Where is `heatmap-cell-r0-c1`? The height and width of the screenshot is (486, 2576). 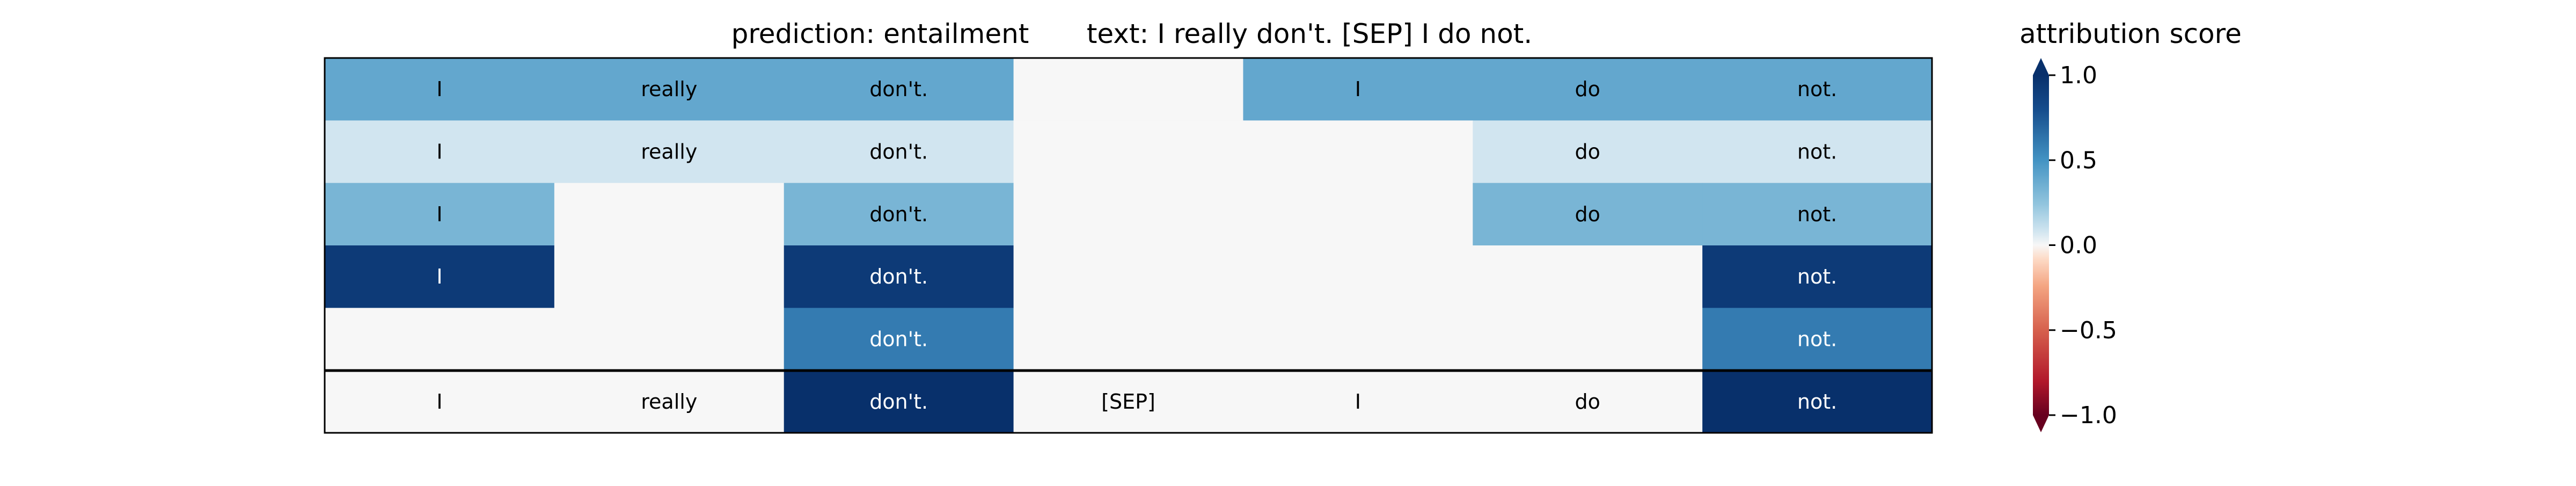 heatmap-cell-r0-c1 is located at coordinates (669, 89).